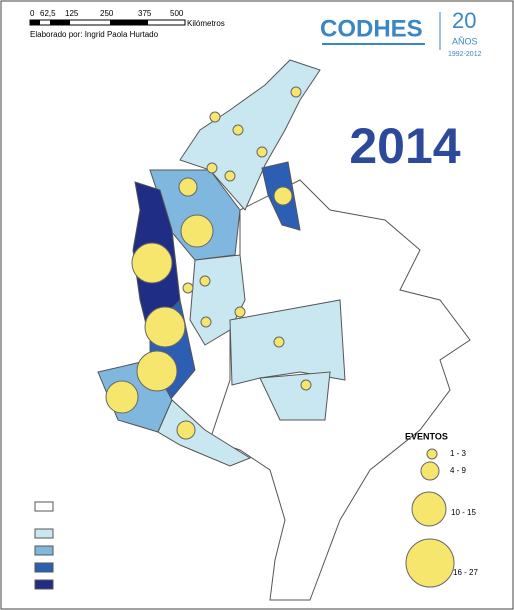  I want to click on credit: Elaborado por: Ingrid Paola Hurtado, so click(94, 34).